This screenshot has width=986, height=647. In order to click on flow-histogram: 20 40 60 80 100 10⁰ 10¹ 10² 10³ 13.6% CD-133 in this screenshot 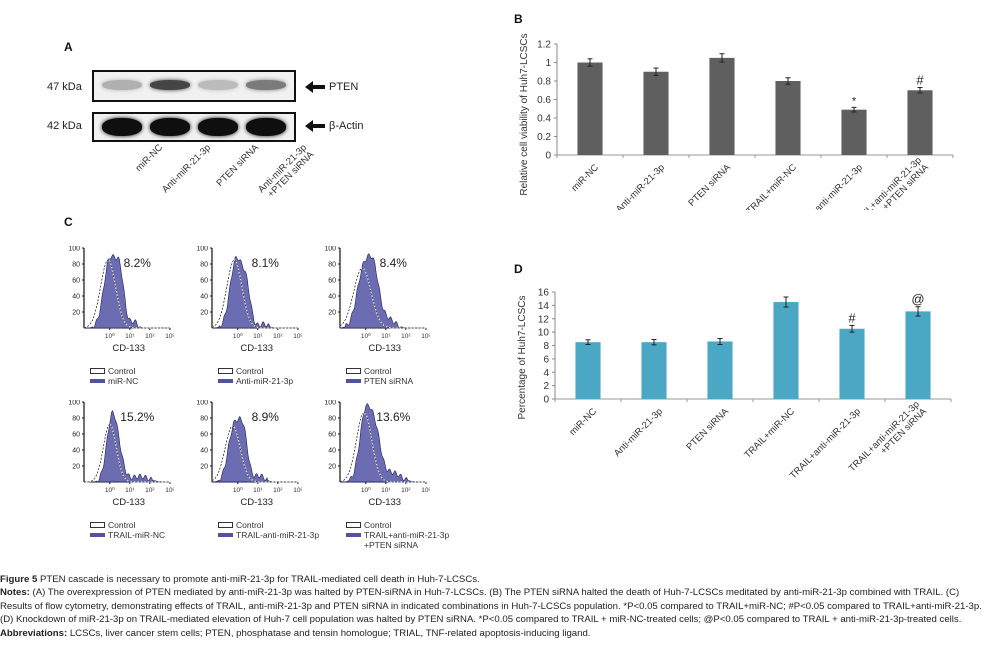, I will do `click(377, 454)`.